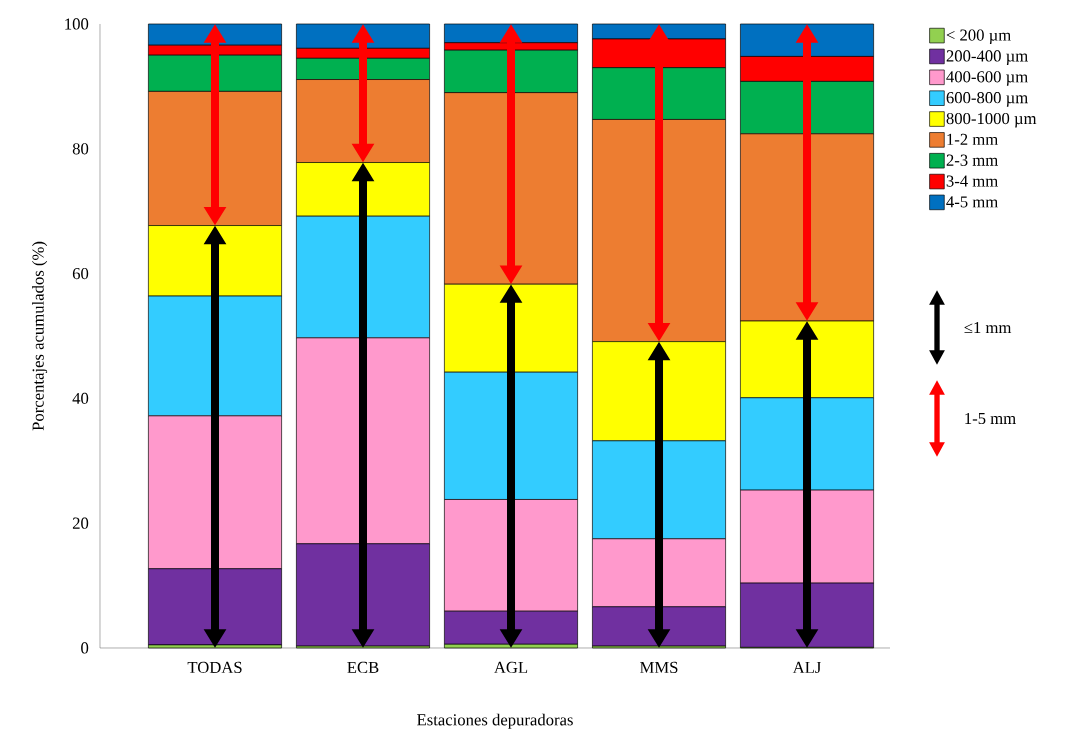  Describe the element at coordinates (972, 181) in the screenshot. I see `legend-label: 3-4 mm` at that location.